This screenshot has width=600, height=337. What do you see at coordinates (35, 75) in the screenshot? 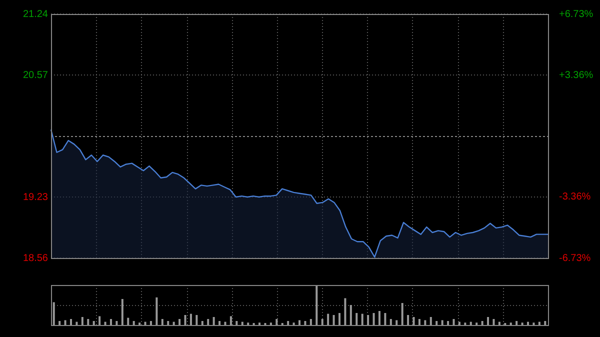
I see `y-tick-label: 20.57` at bounding box center [35, 75].